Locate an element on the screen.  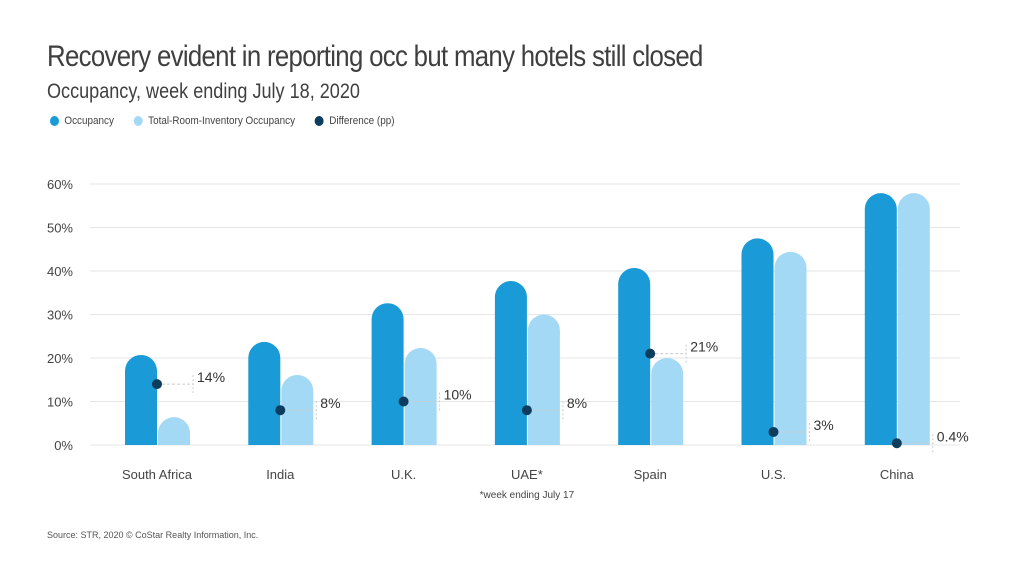
y-tick-label: 60% is located at coordinates (60, 184).